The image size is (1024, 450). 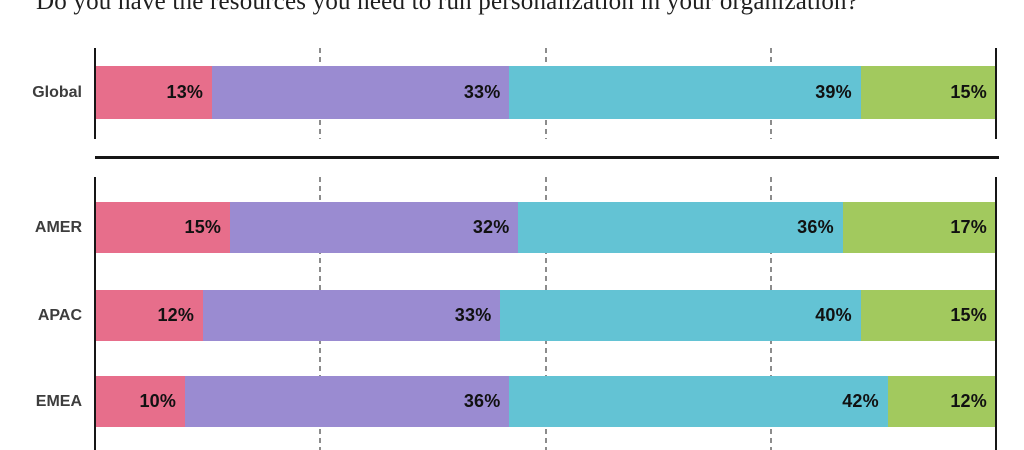 What do you see at coordinates (374, 227) in the screenshot?
I see `bar-segment-2: 32%` at bounding box center [374, 227].